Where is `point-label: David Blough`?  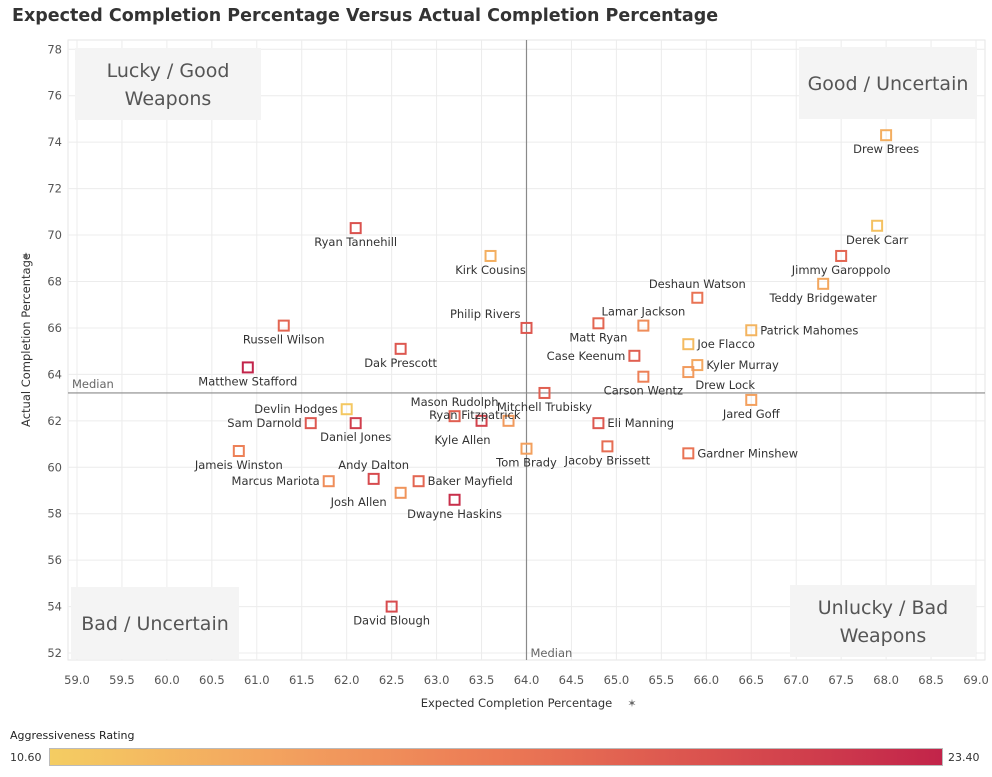
point-label: David Blough is located at coordinates (391, 621).